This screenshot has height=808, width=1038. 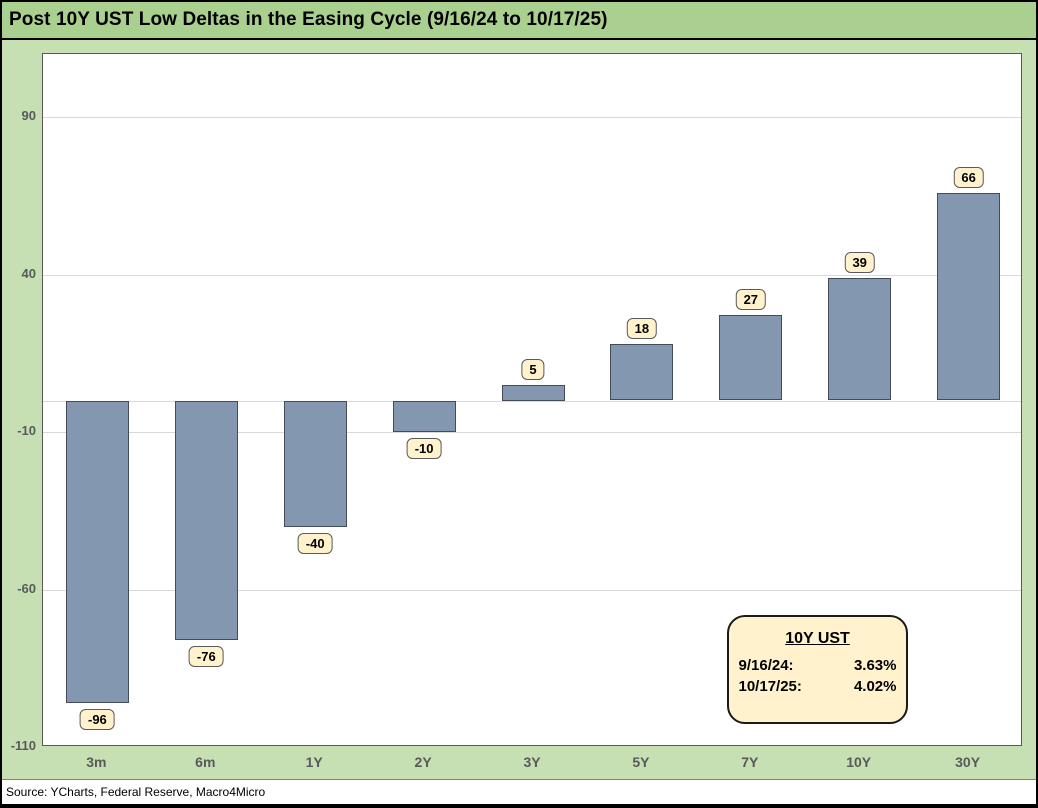 What do you see at coordinates (533, 369) in the screenshot?
I see `bar-value-label: 5` at bounding box center [533, 369].